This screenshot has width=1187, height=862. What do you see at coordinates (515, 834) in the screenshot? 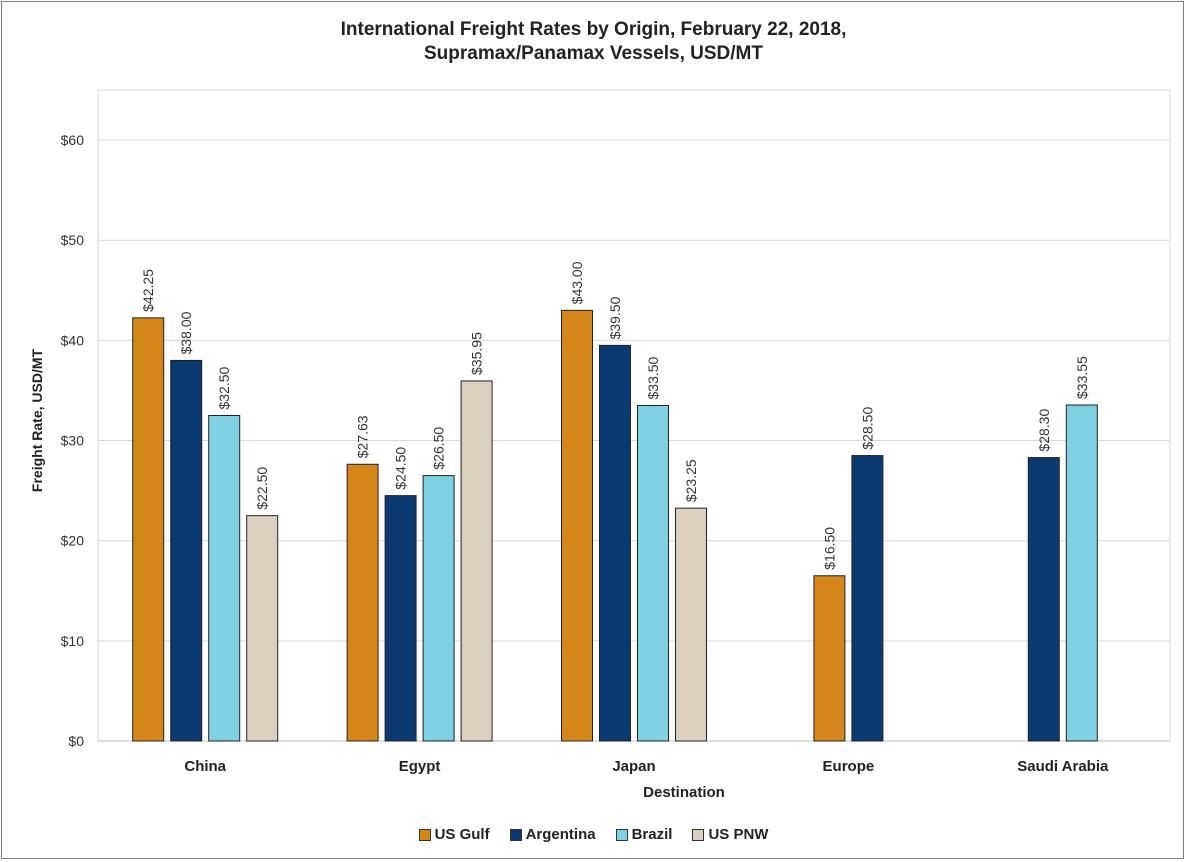
I see `legend-swatch-argentina` at bounding box center [515, 834].